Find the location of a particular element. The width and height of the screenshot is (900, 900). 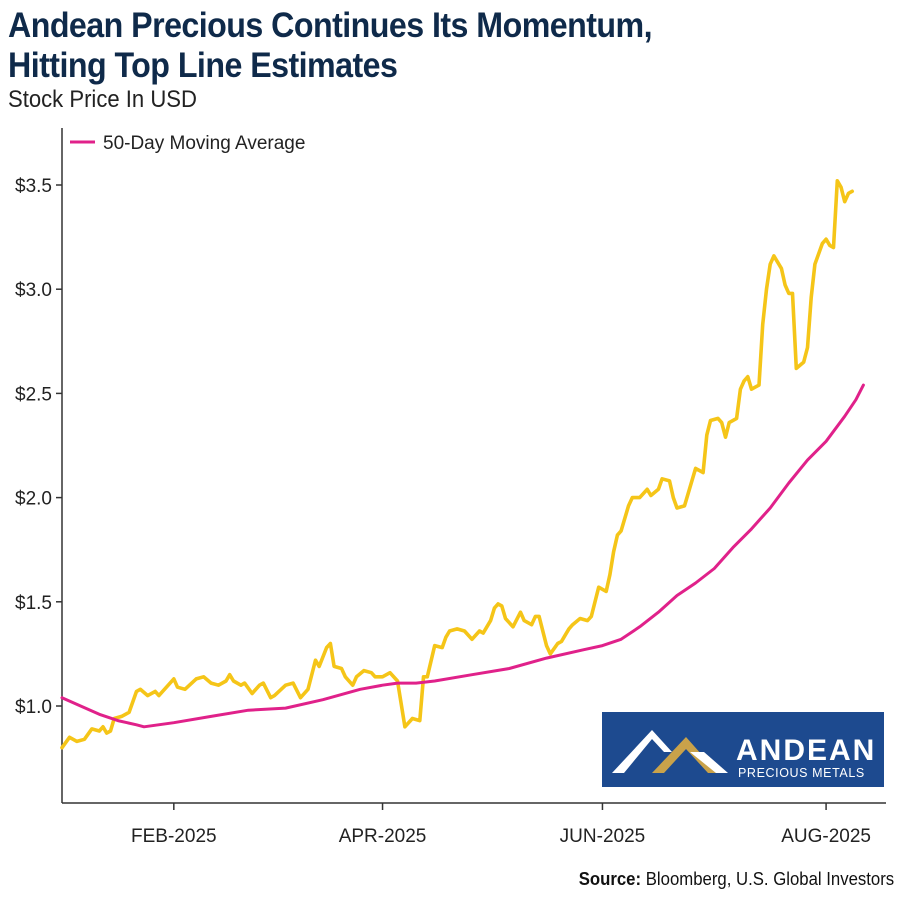

x-tick-label: AUG-2025 is located at coordinates (826, 836).